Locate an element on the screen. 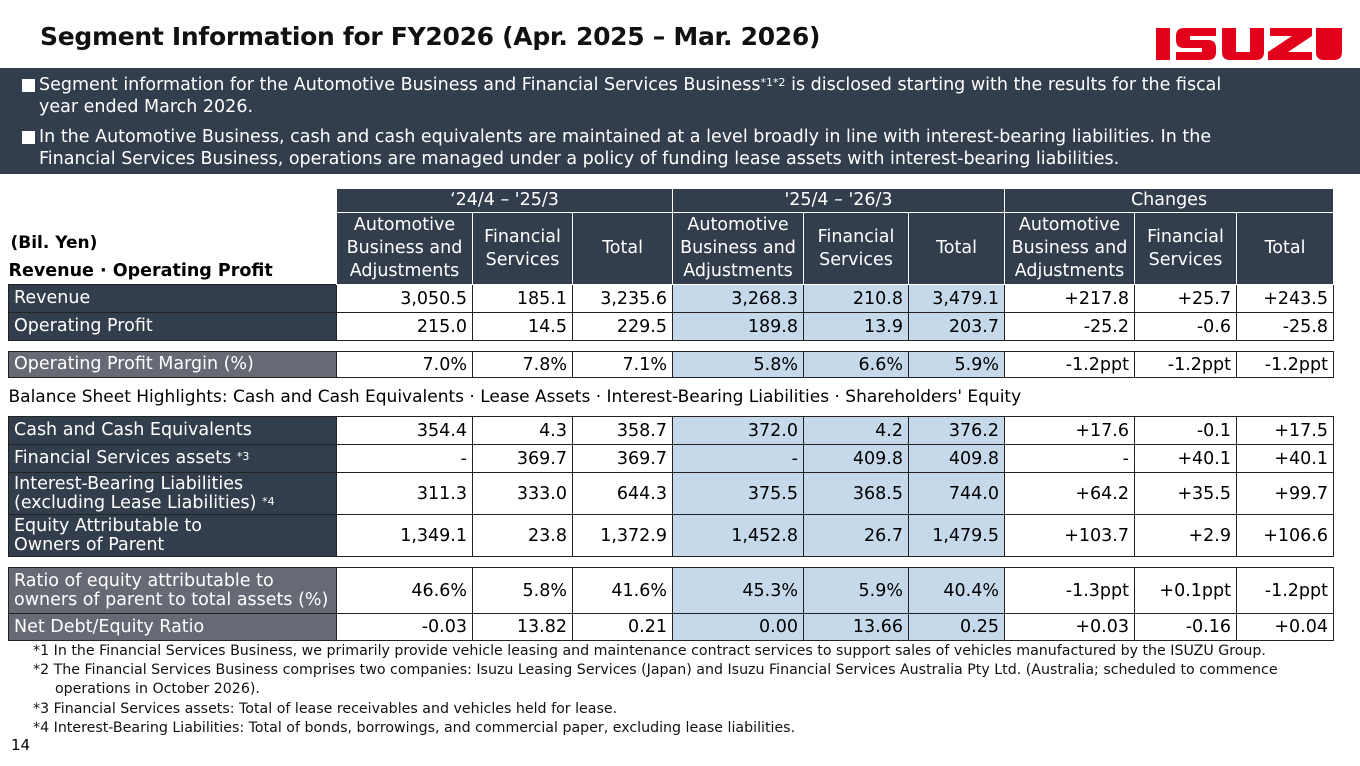 Image resolution: width=1360 pixels, height=766 pixels. row-label-net-debt-equity: Net Debt/Equity Ratio is located at coordinates (172, 627).